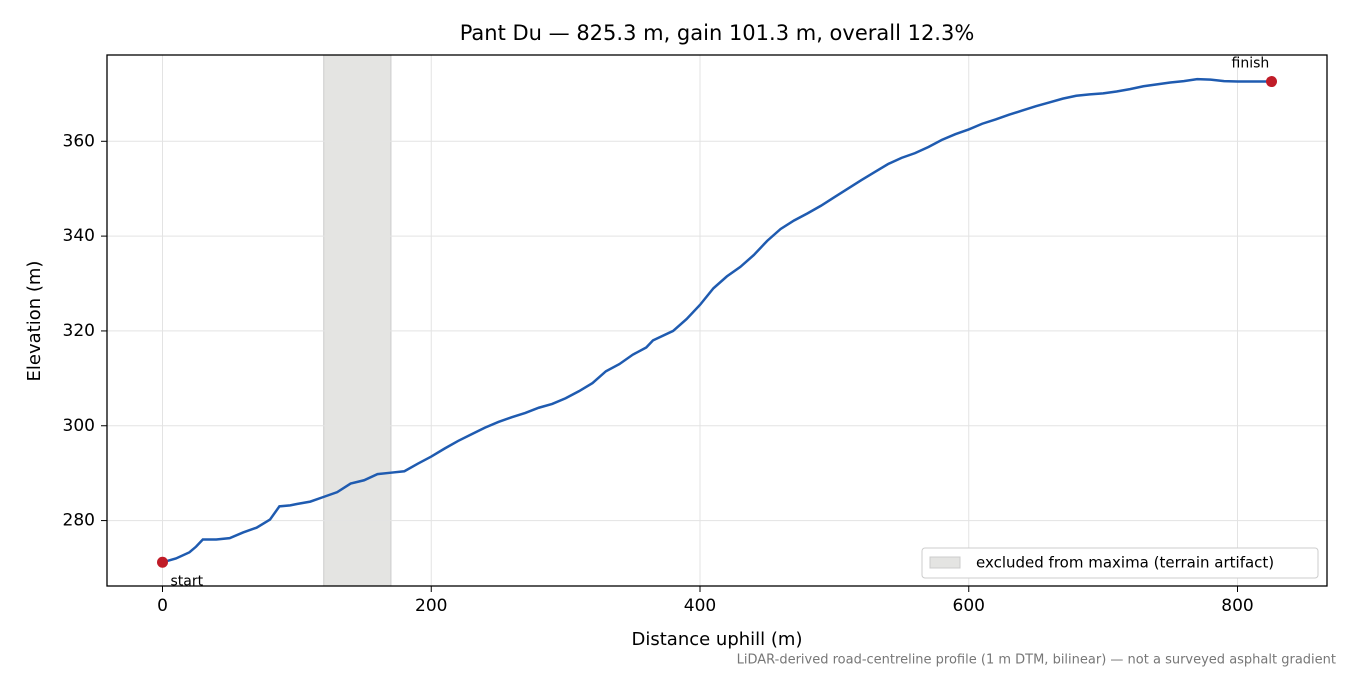  I want to click on legend-swatch, so click(945, 562).